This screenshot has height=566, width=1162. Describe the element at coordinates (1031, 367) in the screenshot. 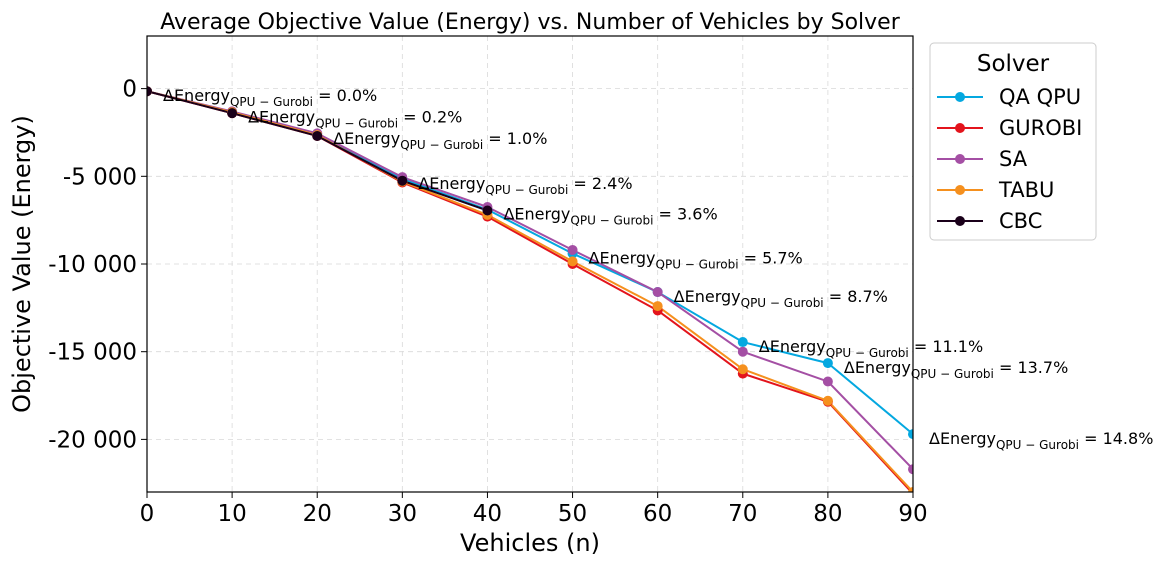

I see `annotation-value: = 13.7%` at that location.